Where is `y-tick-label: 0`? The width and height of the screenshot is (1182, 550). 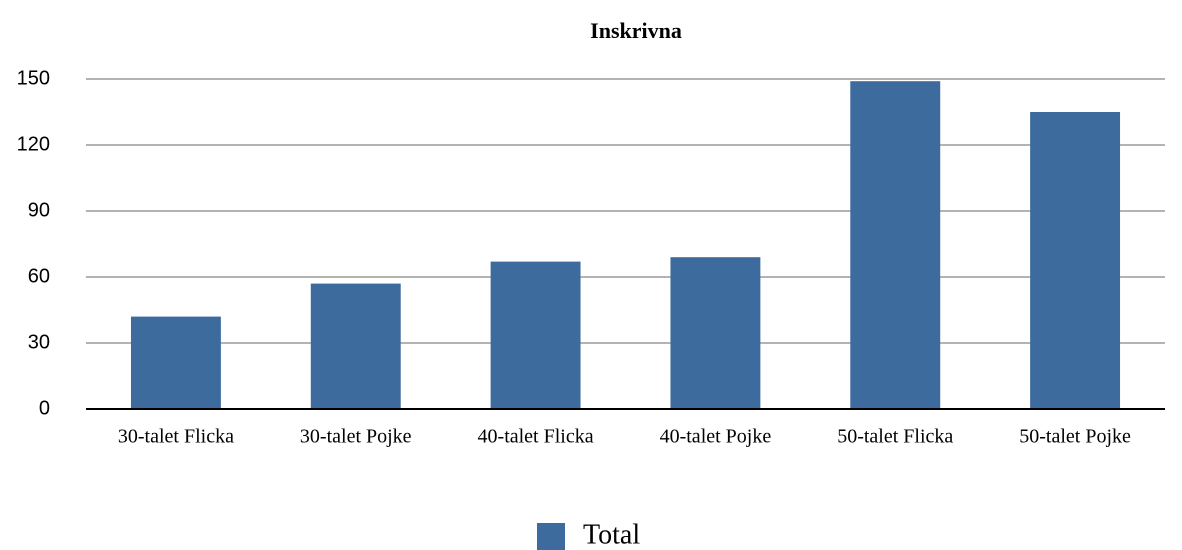 y-tick-label: 0 is located at coordinates (44, 408).